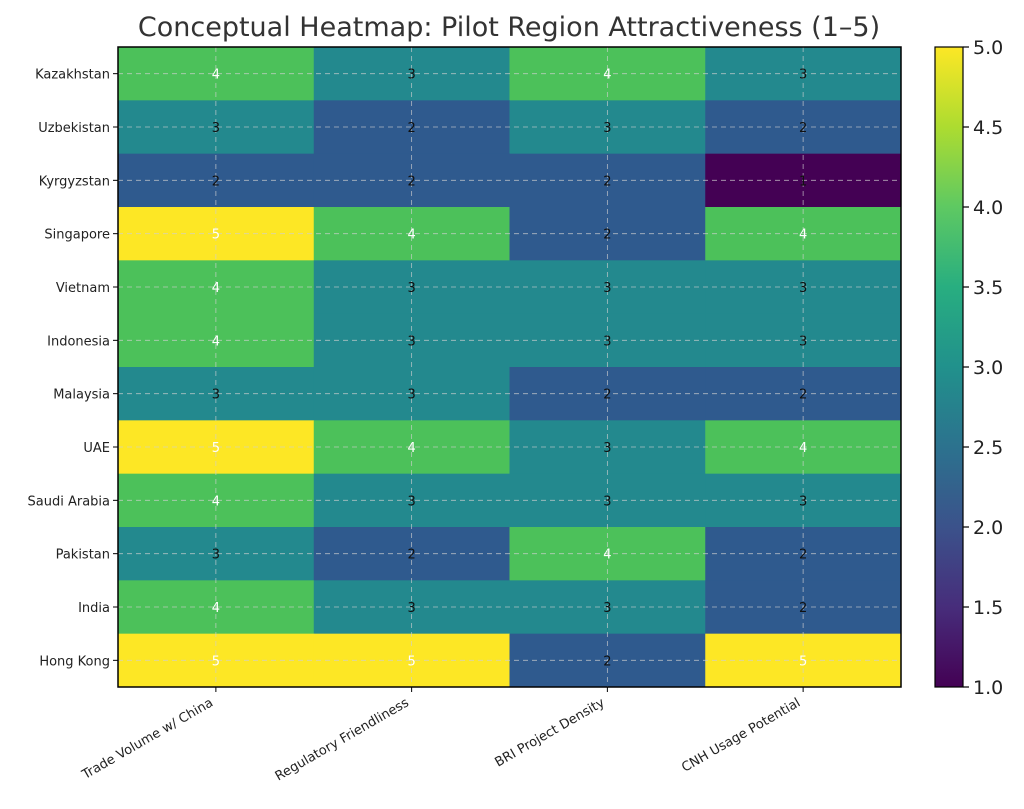 The width and height of the screenshot is (1024, 809). What do you see at coordinates (988, 368) in the screenshot?
I see `colorbar-tick-label: 3.0` at bounding box center [988, 368].